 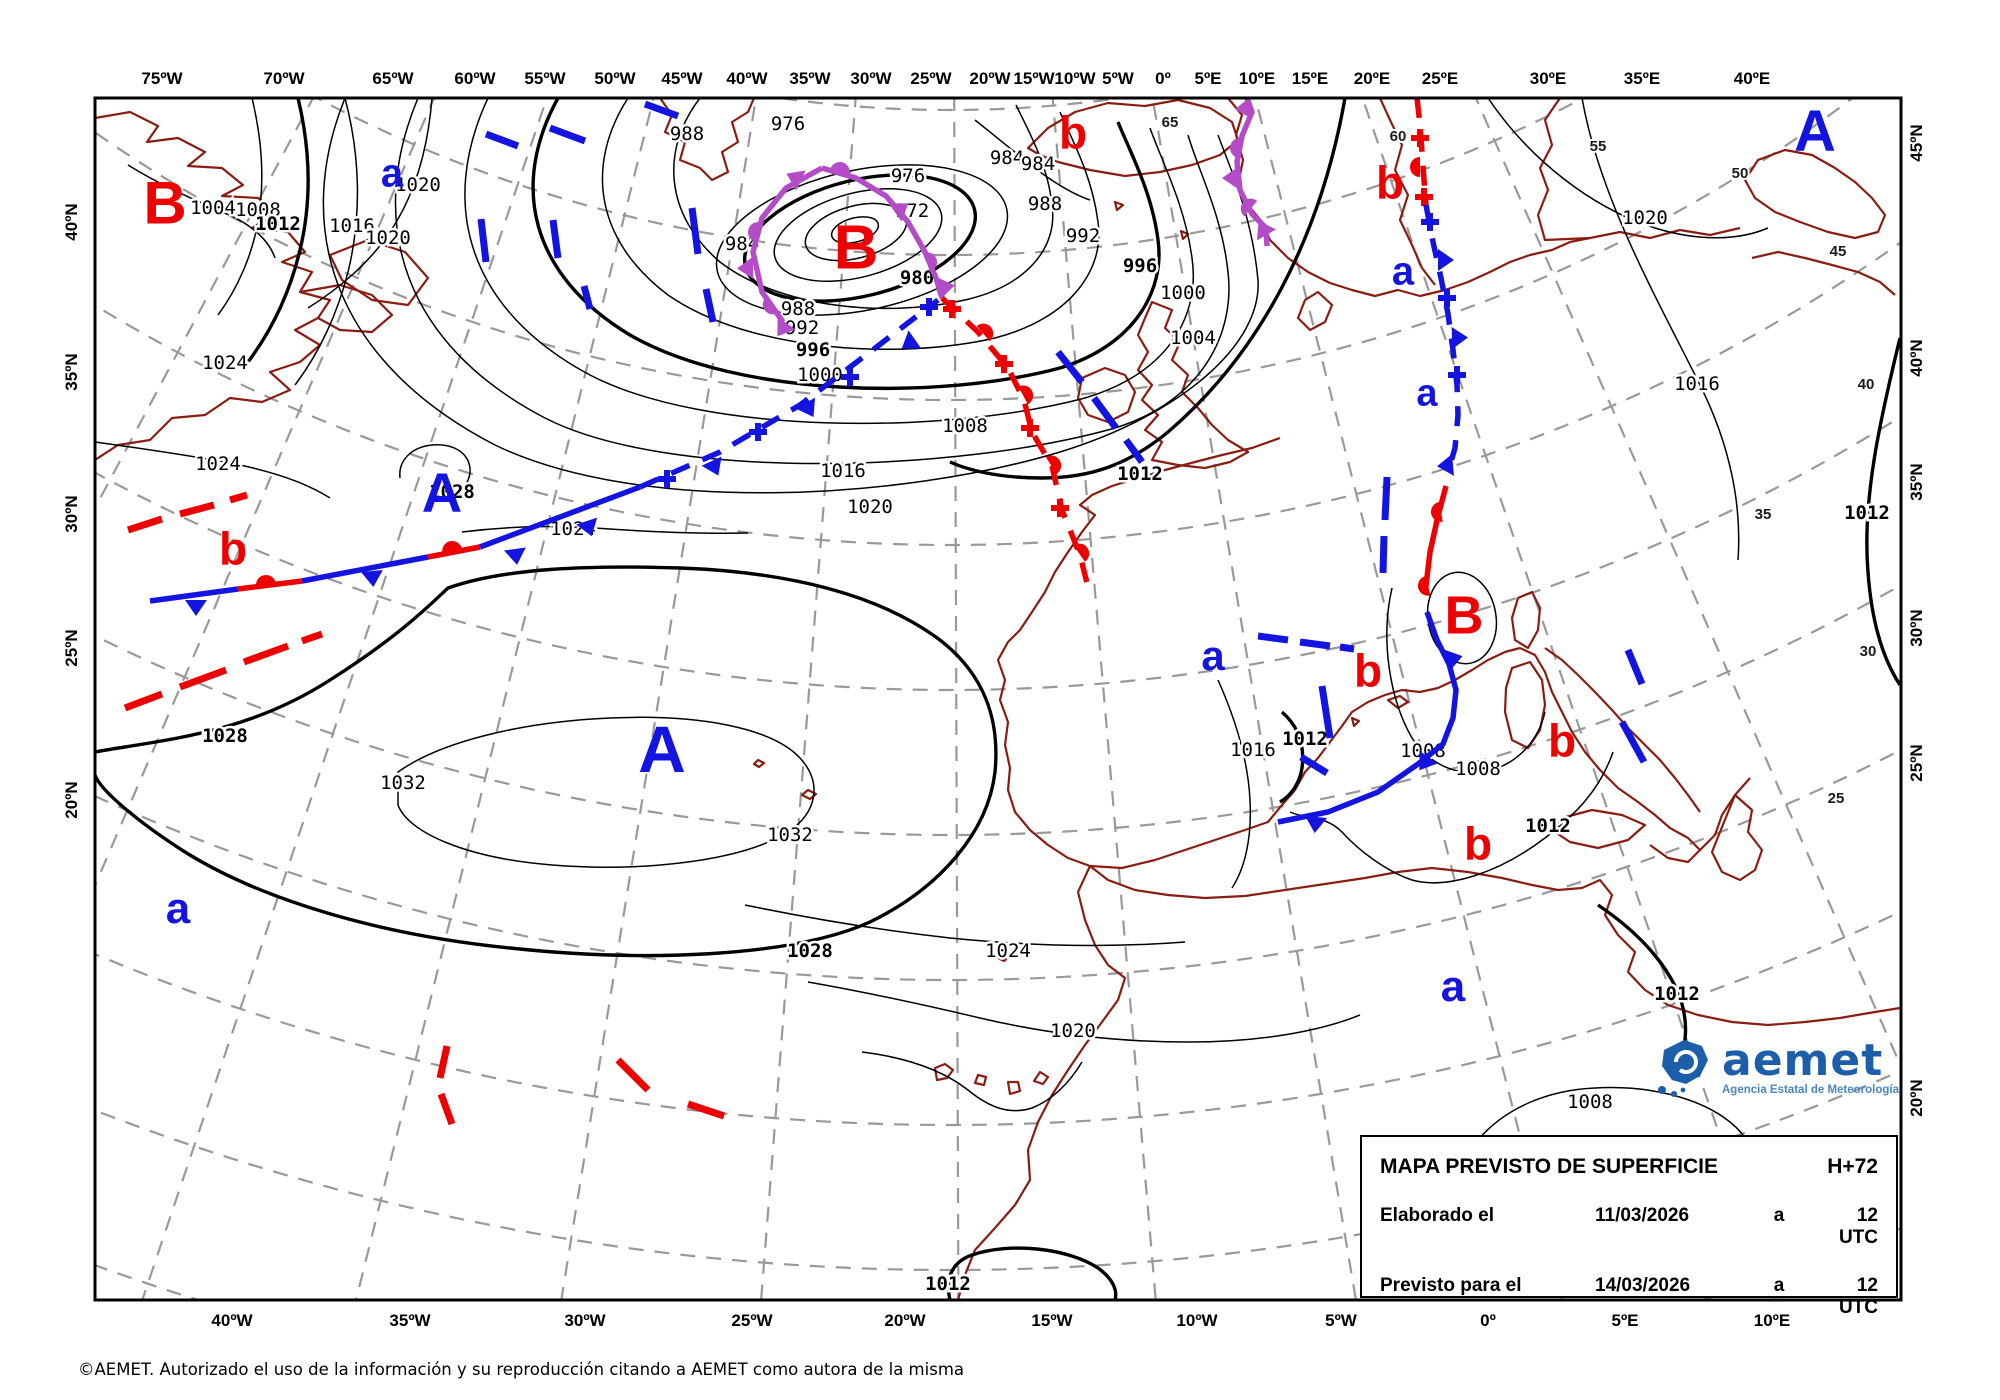 What do you see at coordinates (1007, 158) in the screenshot?
I see `isobar-value-label: 984` at bounding box center [1007, 158].